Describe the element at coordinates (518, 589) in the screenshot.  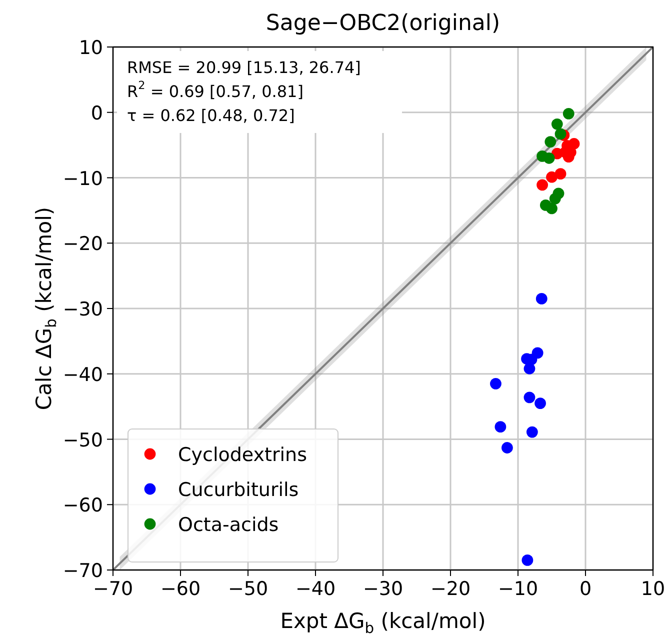
I see `x-tick-label: −10` at that location.